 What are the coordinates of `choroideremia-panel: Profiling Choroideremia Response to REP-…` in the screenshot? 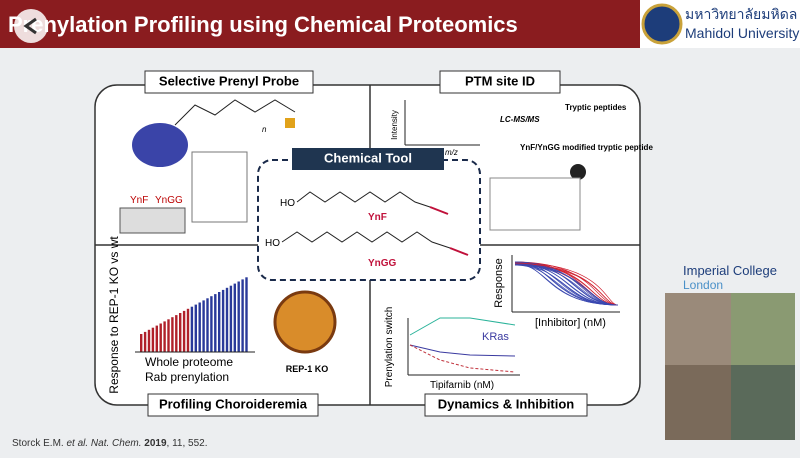 It's located at (222, 326).